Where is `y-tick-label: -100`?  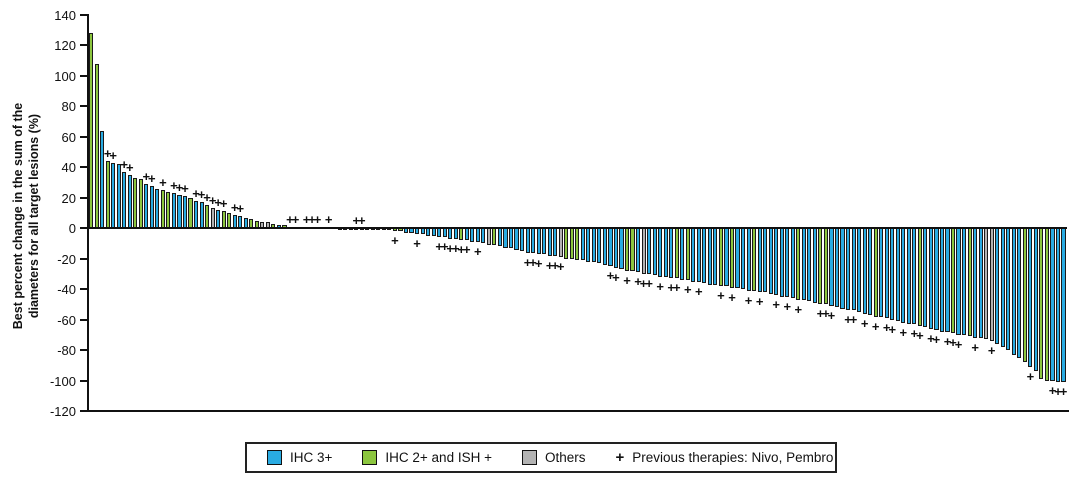
y-tick-label: -100 is located at coordinates (62, 381).